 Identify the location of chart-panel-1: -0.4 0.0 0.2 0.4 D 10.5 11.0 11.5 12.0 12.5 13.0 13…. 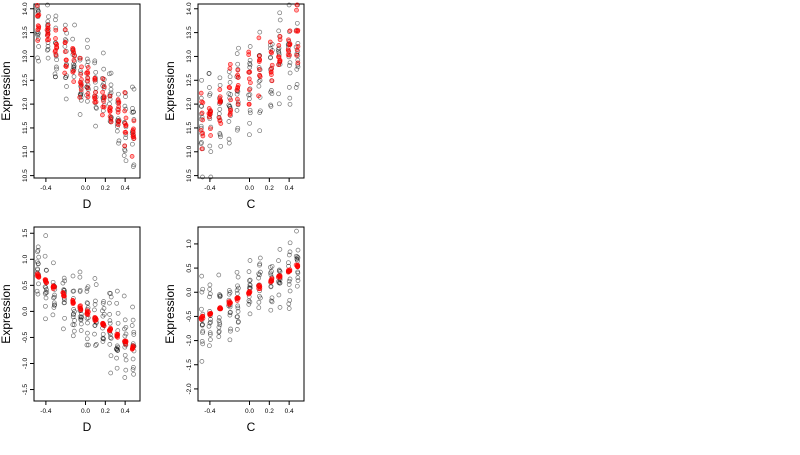
(70, 106).